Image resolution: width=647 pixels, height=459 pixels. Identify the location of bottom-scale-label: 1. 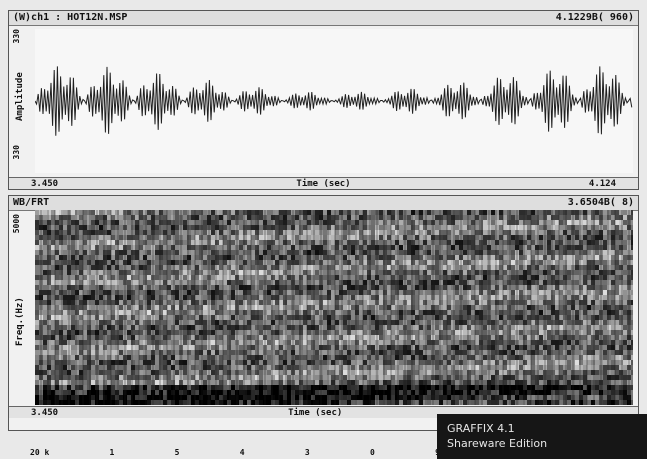
(112, 452).